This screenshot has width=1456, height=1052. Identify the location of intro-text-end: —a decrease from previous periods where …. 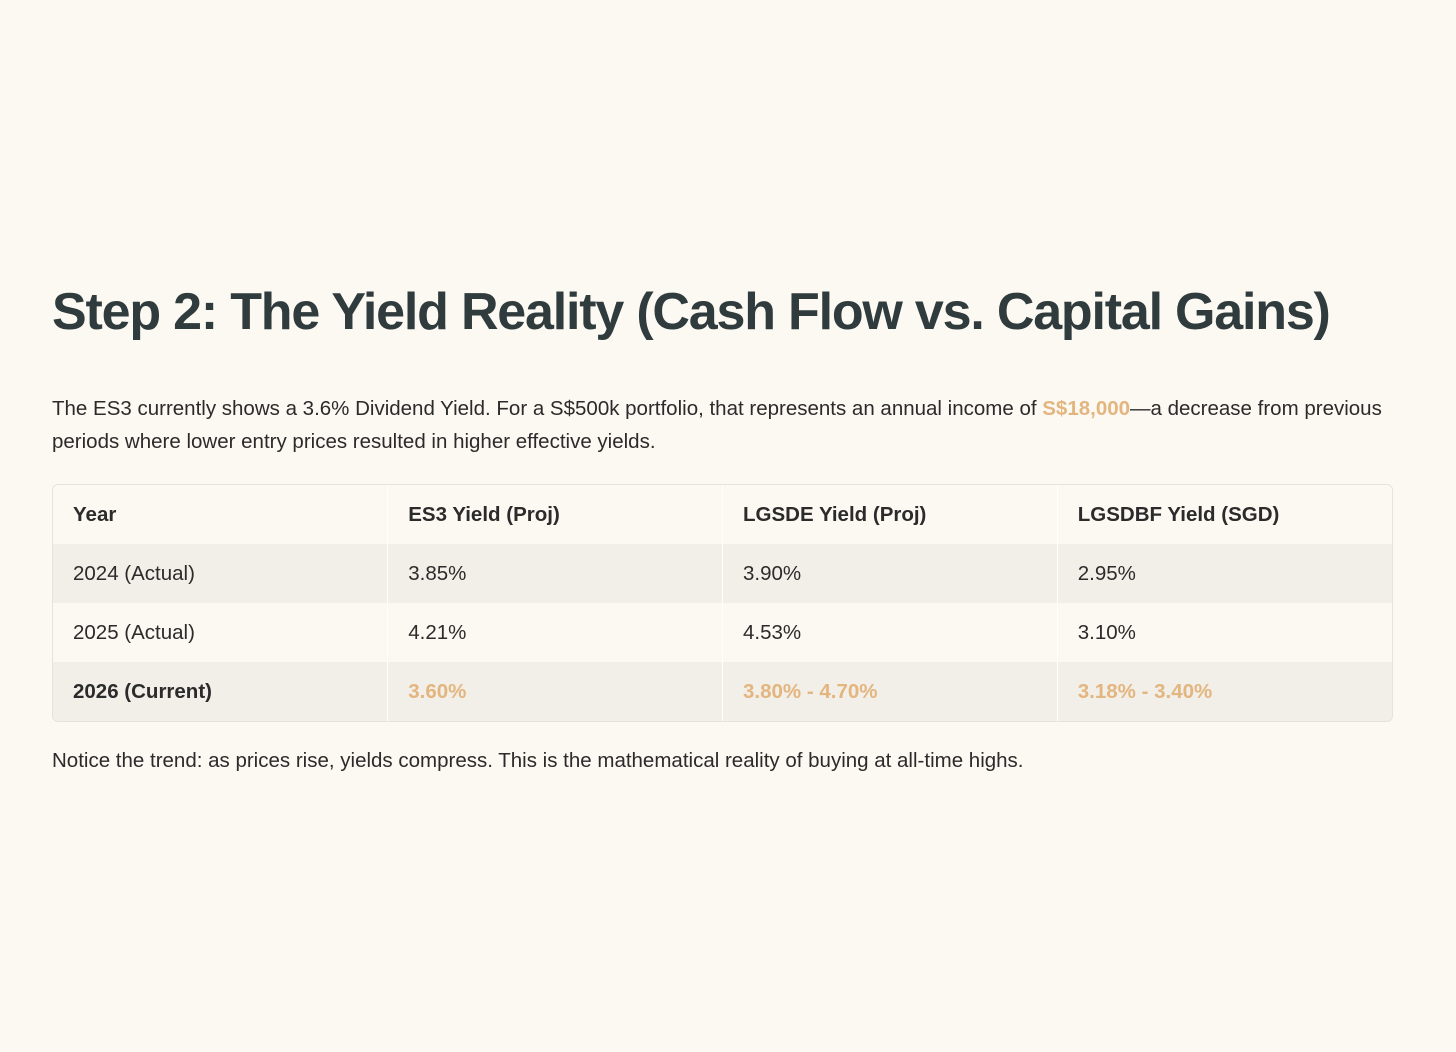
(717, 425).